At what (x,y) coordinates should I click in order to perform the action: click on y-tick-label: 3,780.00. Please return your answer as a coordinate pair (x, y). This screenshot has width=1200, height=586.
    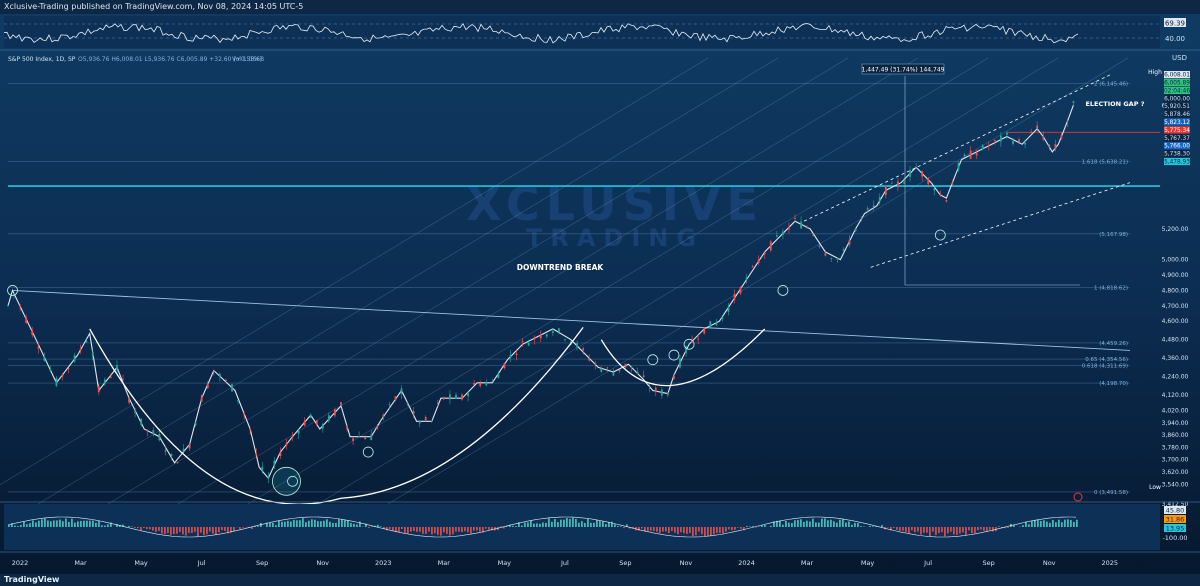
    Looking at the image, I should click on (1175, 447).